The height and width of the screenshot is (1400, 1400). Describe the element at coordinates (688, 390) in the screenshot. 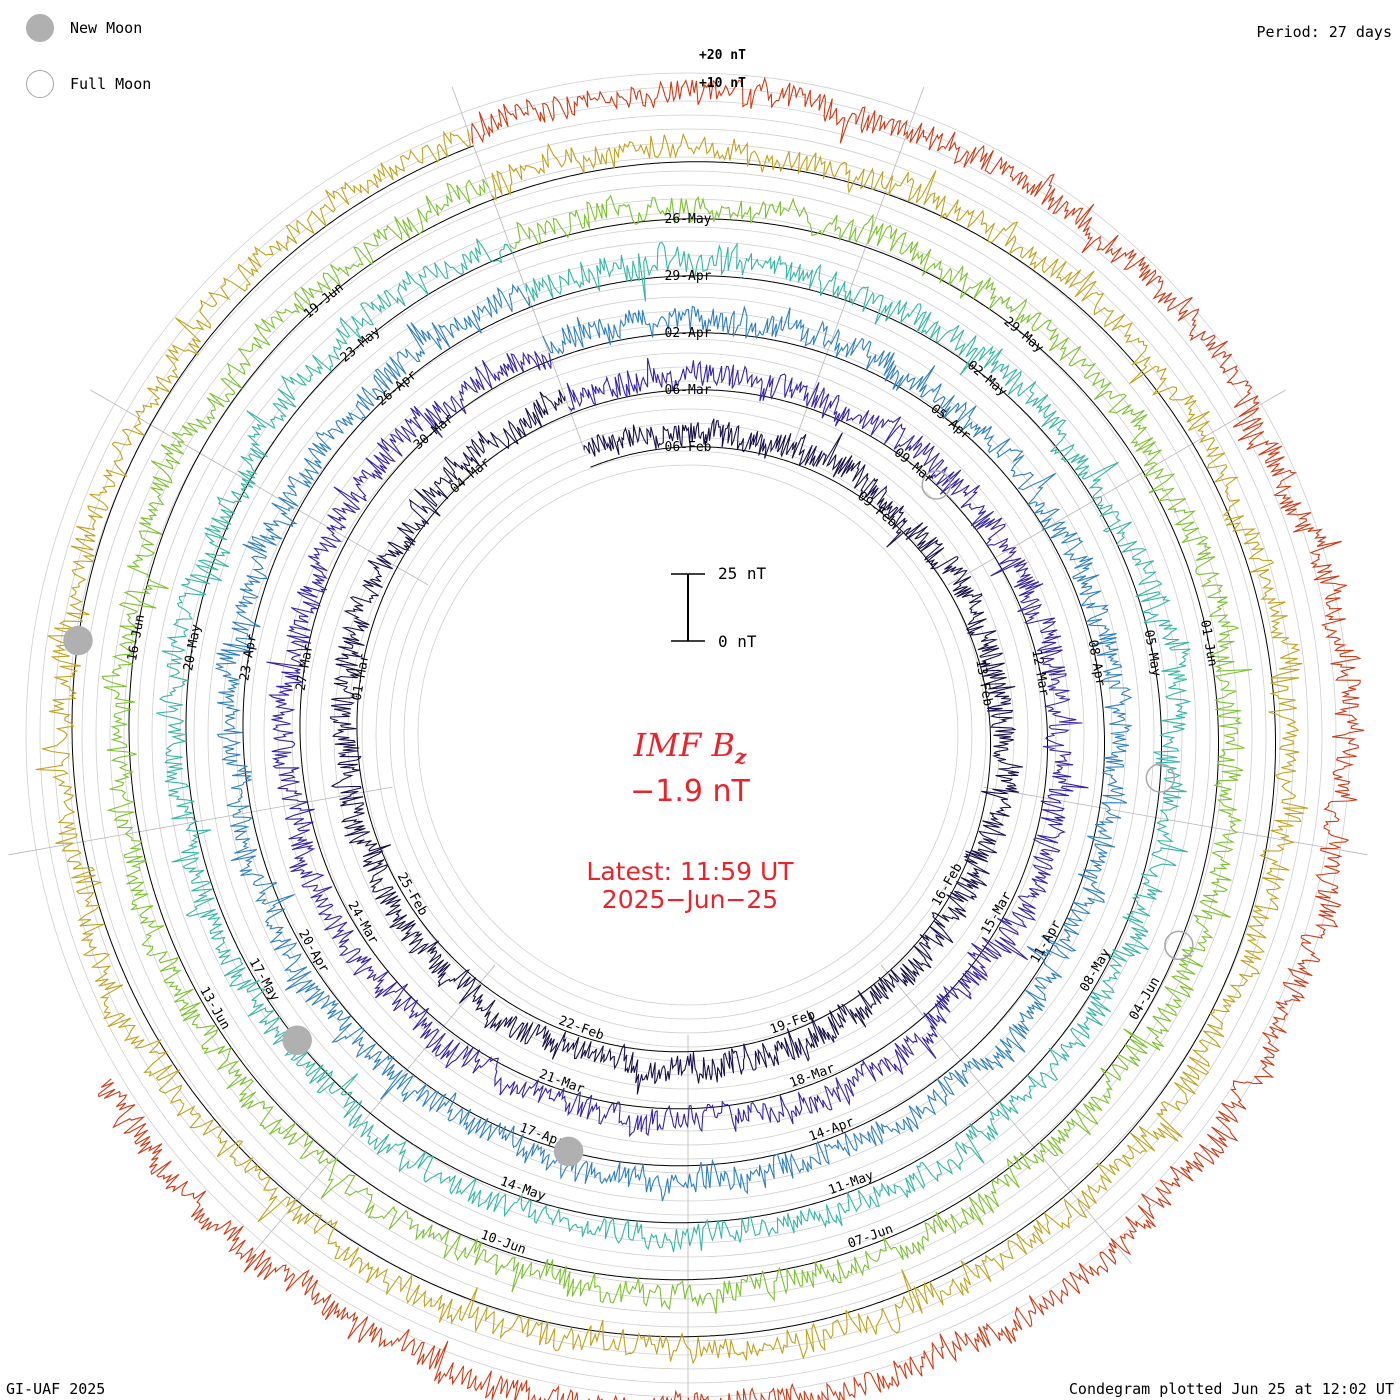

I see `date-label: 06-Mar` at that location.